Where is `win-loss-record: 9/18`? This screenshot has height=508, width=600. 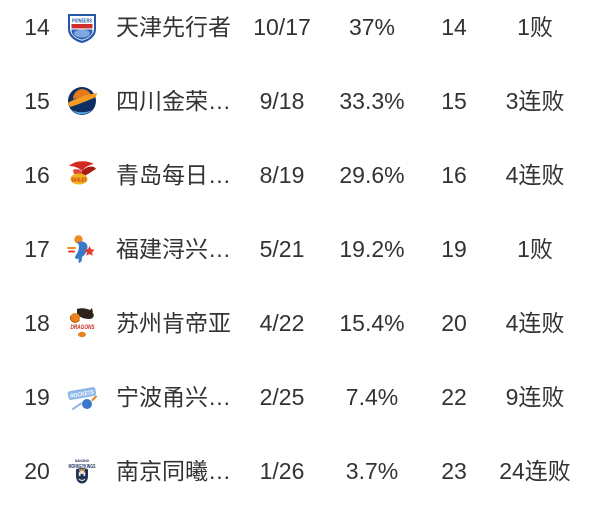
win-loss-record: 9/18 is located at coordinates (282, 100).